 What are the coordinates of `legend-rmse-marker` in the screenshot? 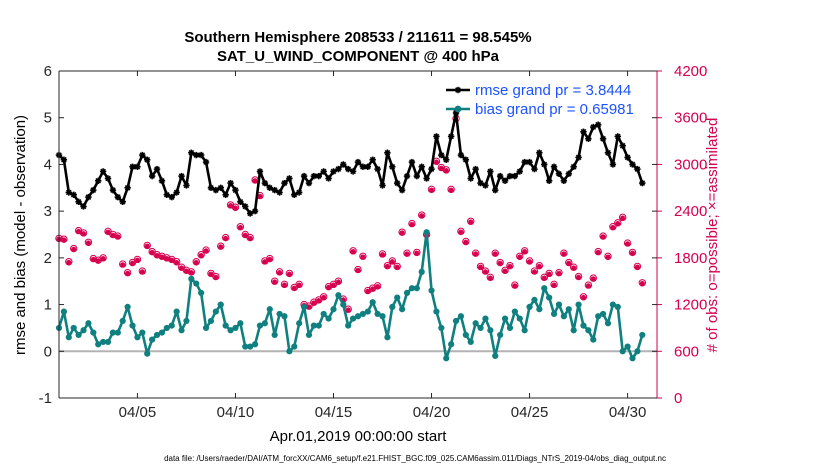 It's located at (458, 90).